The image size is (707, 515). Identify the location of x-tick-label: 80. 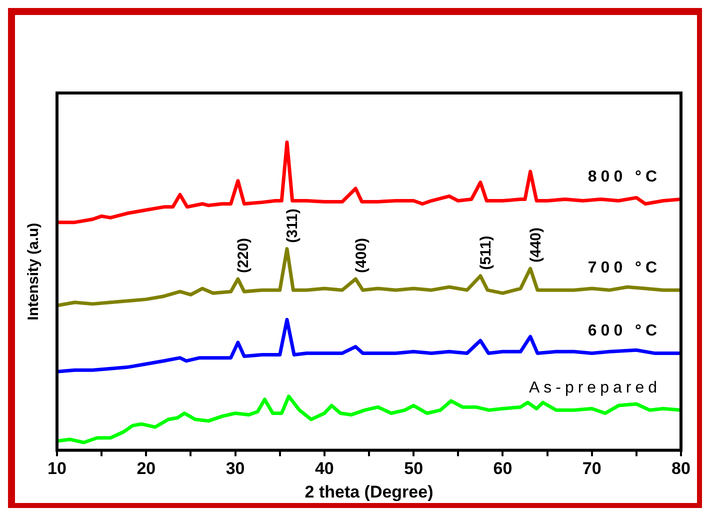
(681, 468).